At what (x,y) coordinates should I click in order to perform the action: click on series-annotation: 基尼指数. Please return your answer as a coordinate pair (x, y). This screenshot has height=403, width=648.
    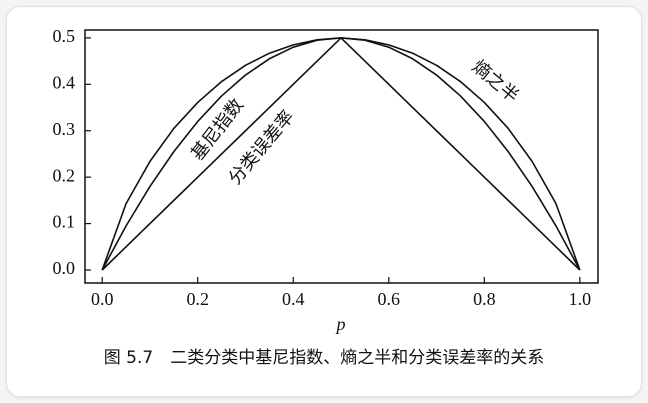
    Looking at the image, I should click on (217, 130).